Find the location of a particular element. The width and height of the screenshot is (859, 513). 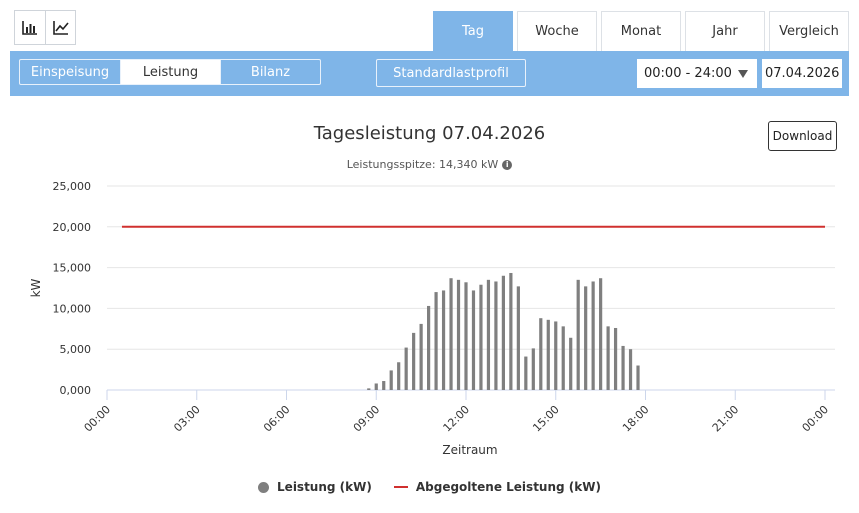

x-tick-label: 15:00 is located at coordinates (546, 419).